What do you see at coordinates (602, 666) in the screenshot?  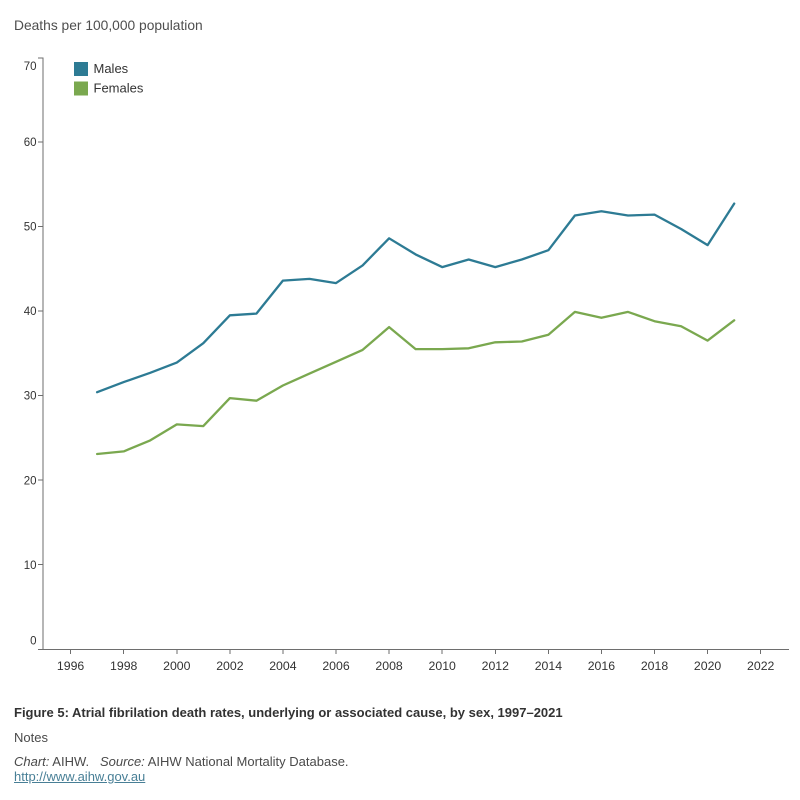 I see `svg-text: 2016` at bounding box center [602, 666].